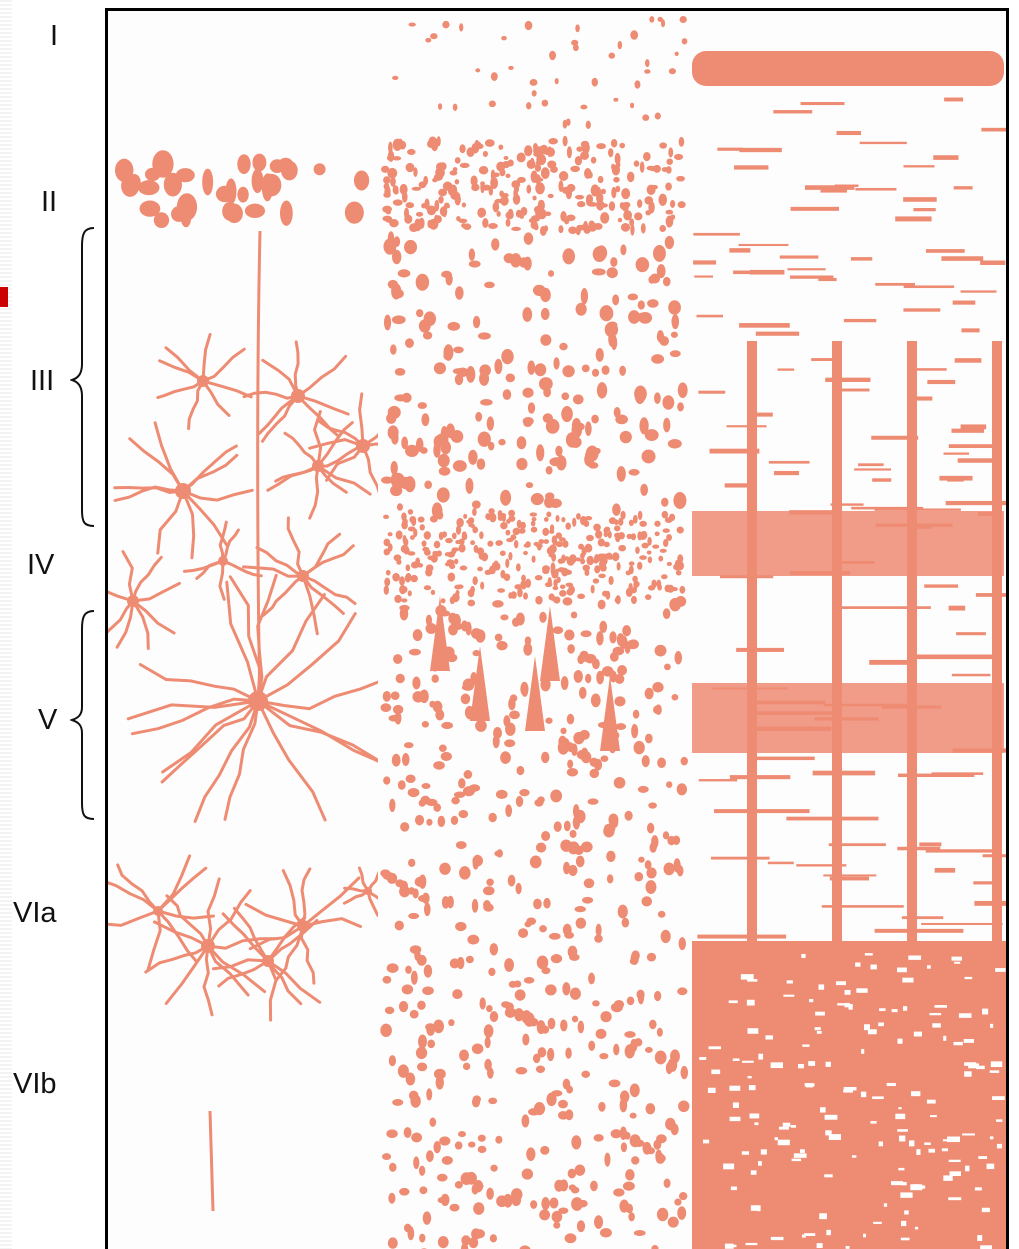  I want to click on golgi-large-pyramidal-dendrite, so click(267, 638).